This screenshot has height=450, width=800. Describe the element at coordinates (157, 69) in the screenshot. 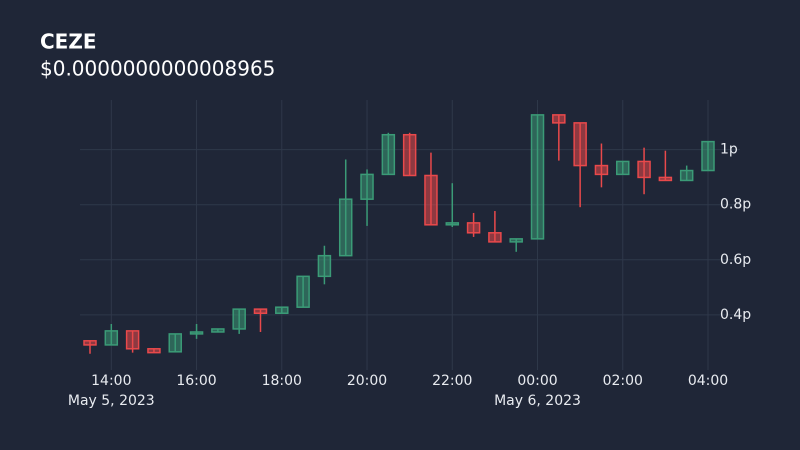

I see `price: $0.0000000000008965` at that location.